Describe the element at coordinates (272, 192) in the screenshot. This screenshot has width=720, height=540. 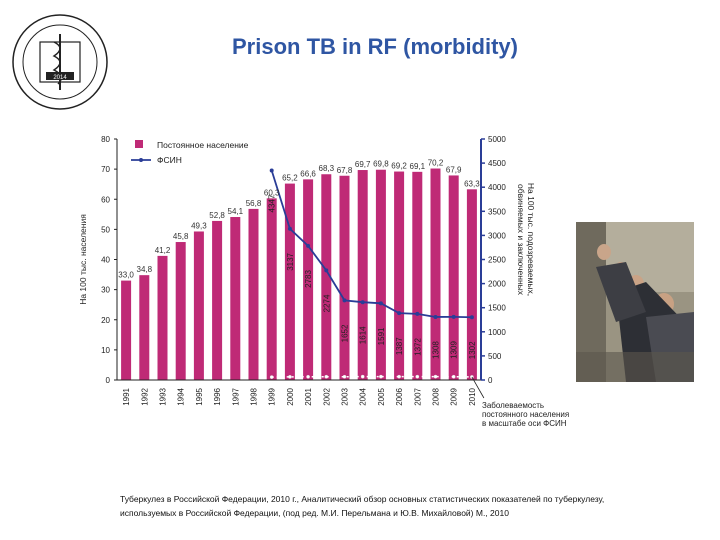
I see `bar-value-label: 60,3` at that location.